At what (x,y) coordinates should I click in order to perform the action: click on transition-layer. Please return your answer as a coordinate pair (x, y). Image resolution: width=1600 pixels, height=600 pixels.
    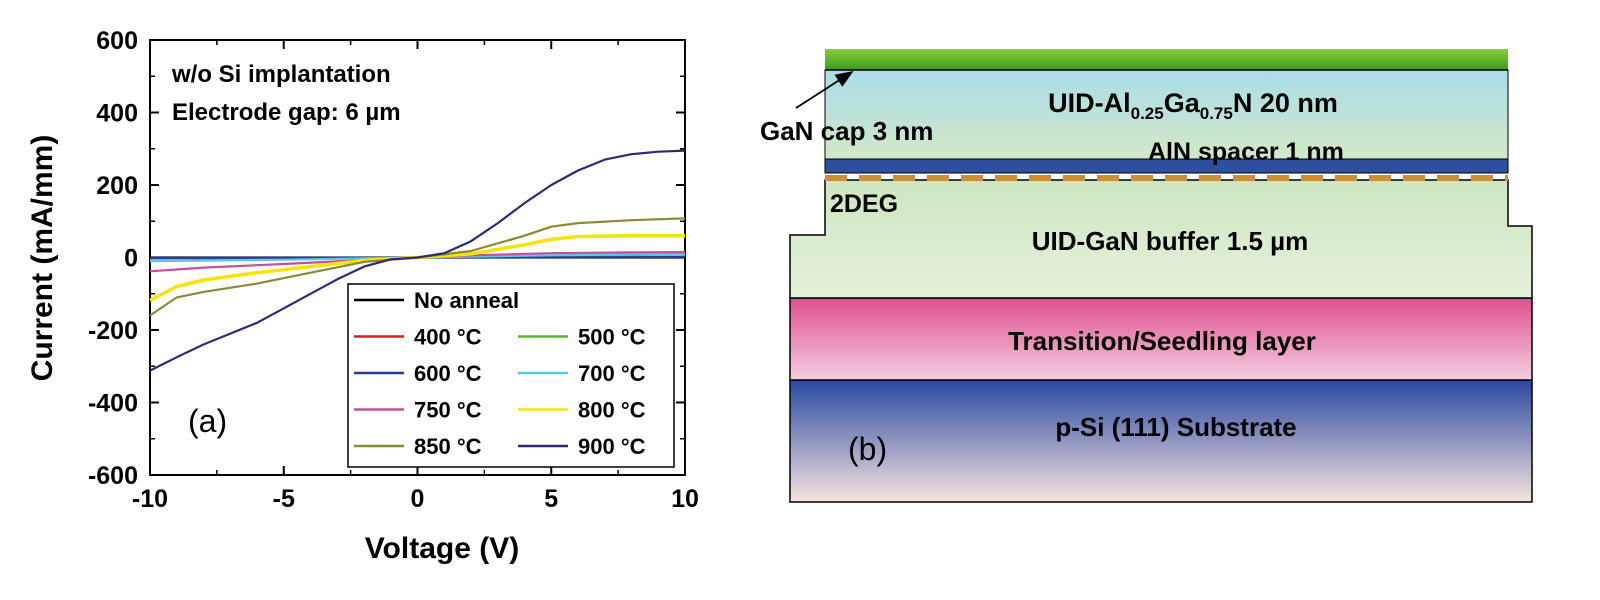
    Looking at the image, I should click on (1161, 339).